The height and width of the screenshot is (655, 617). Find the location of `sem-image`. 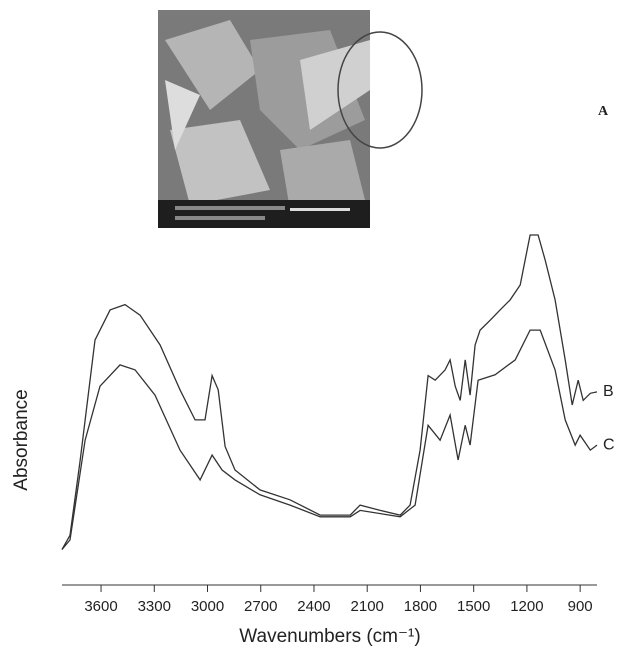

sem-image is located at coordinates (290, 119).